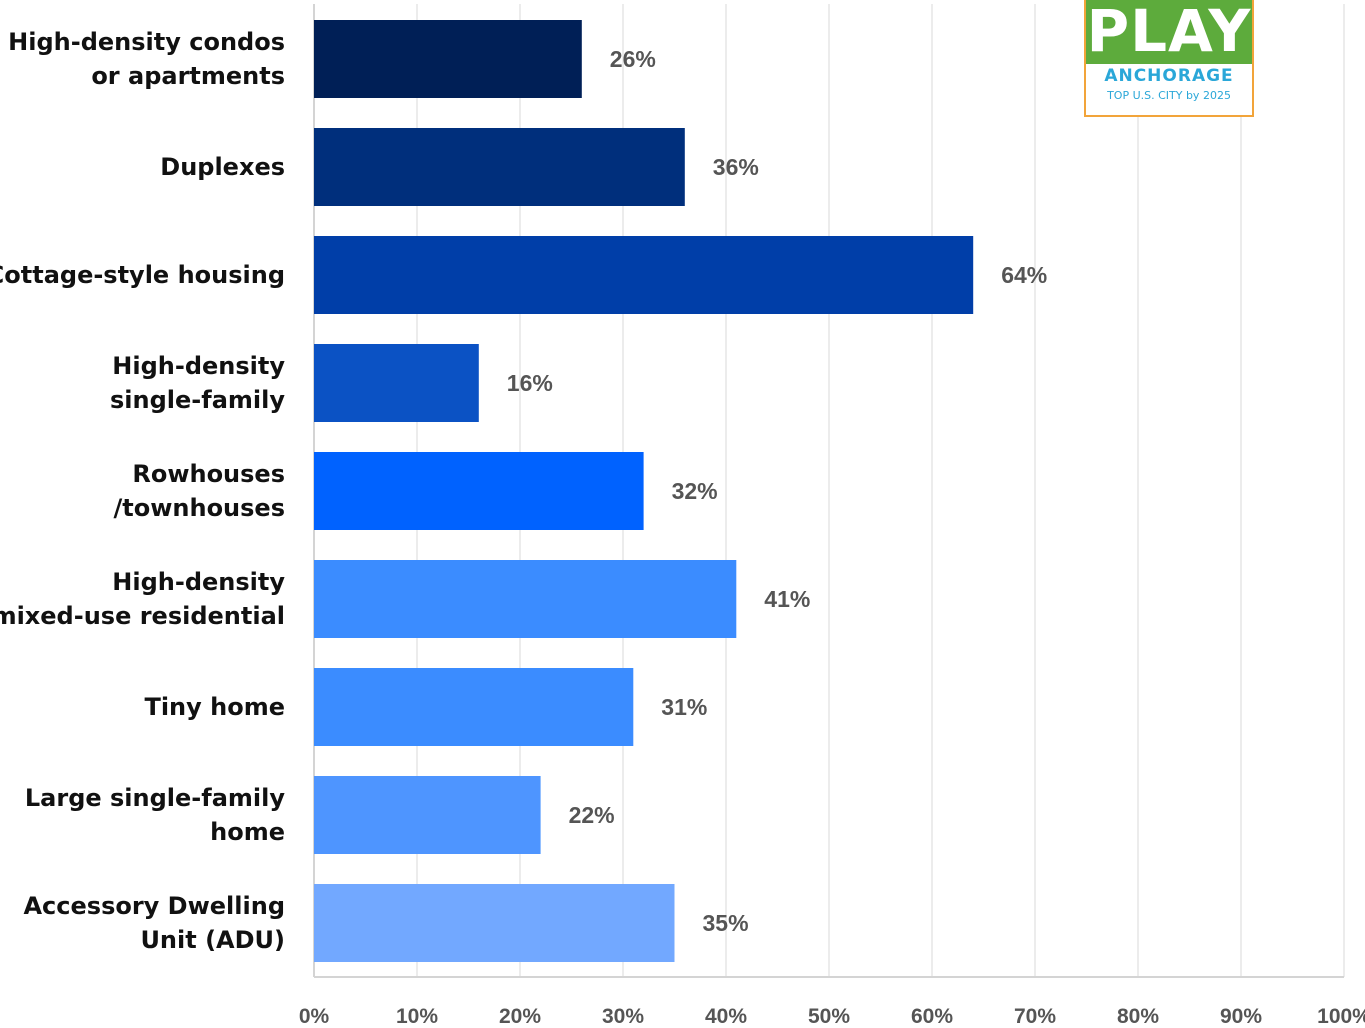 This screenshot has height=1028, width=1365. I want to click on logo-city: ANCHORAGE, so click(1169, 76).